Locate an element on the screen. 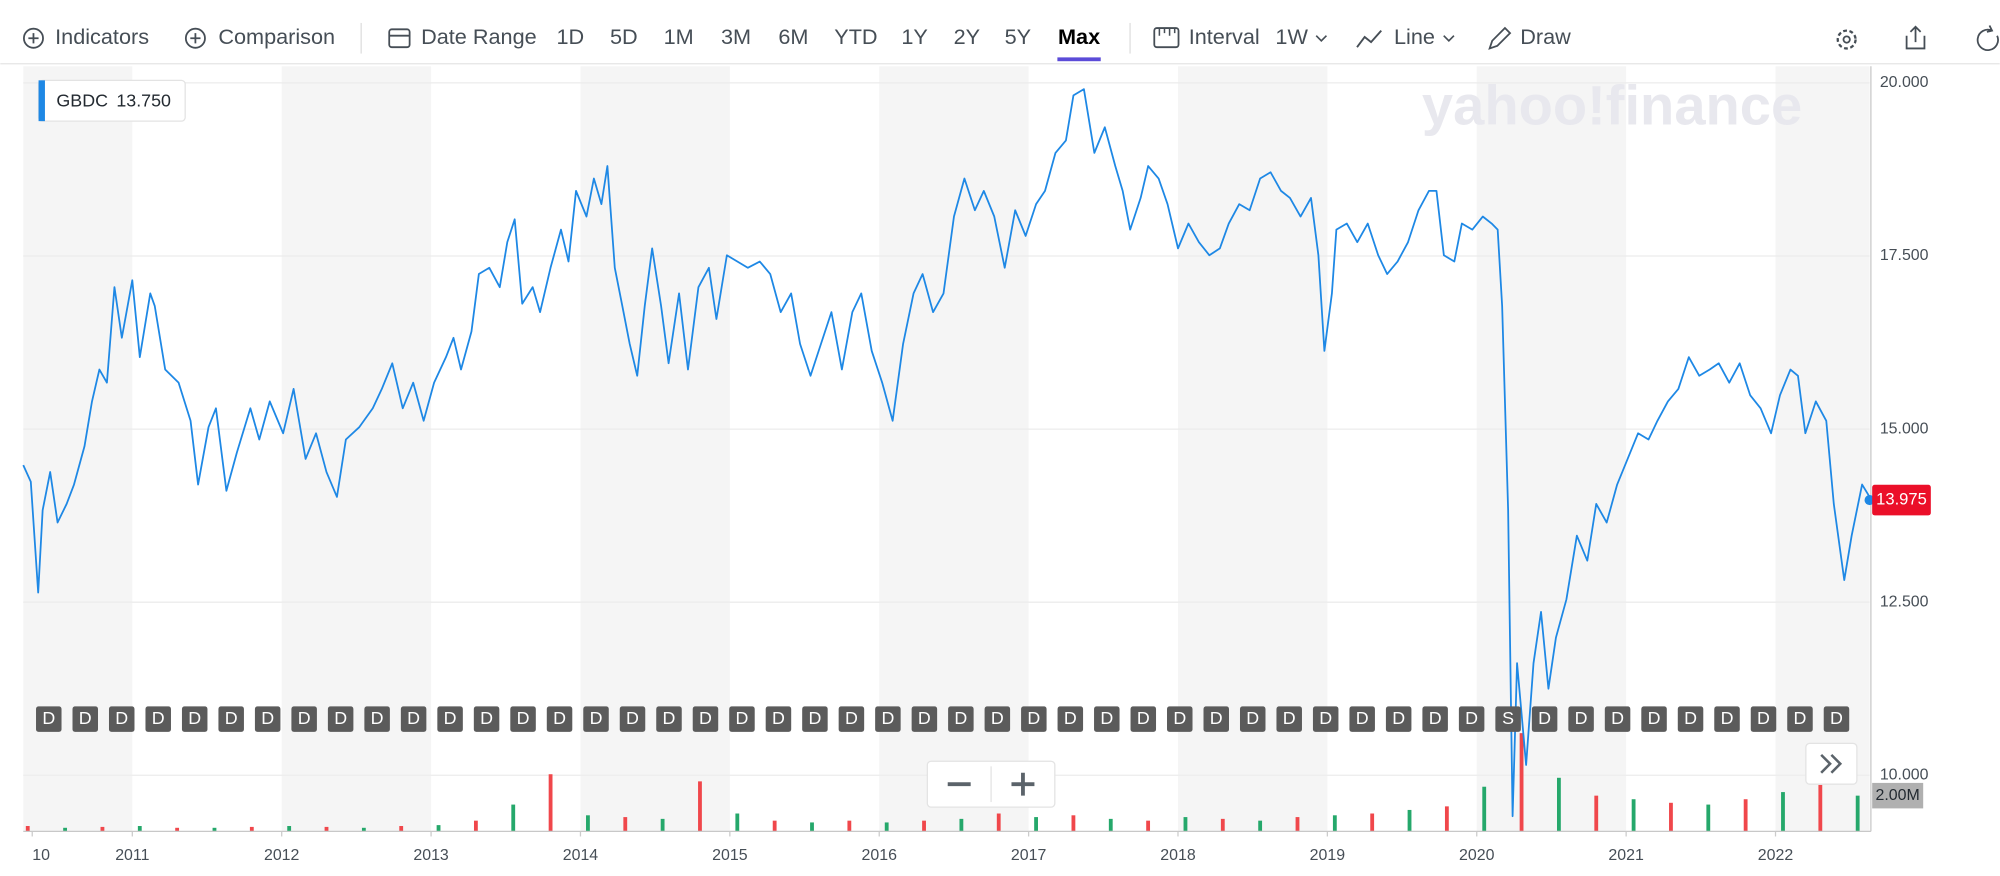 The width and height of the screenshot is (2000, 876). date-range-button: Date Range is located at coordinates (462, 36).